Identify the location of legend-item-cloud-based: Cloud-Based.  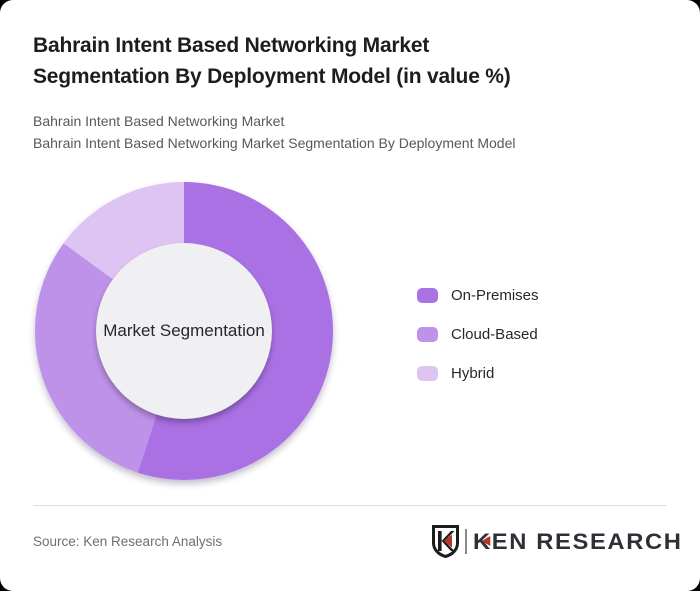
(478, 334).